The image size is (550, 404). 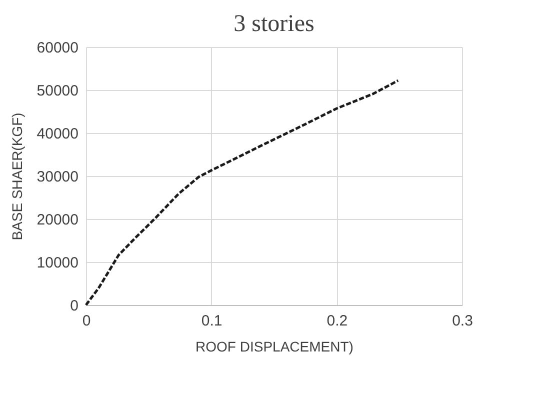 I want to click on y-tick-label: 50000, so click(x=57, y=91).